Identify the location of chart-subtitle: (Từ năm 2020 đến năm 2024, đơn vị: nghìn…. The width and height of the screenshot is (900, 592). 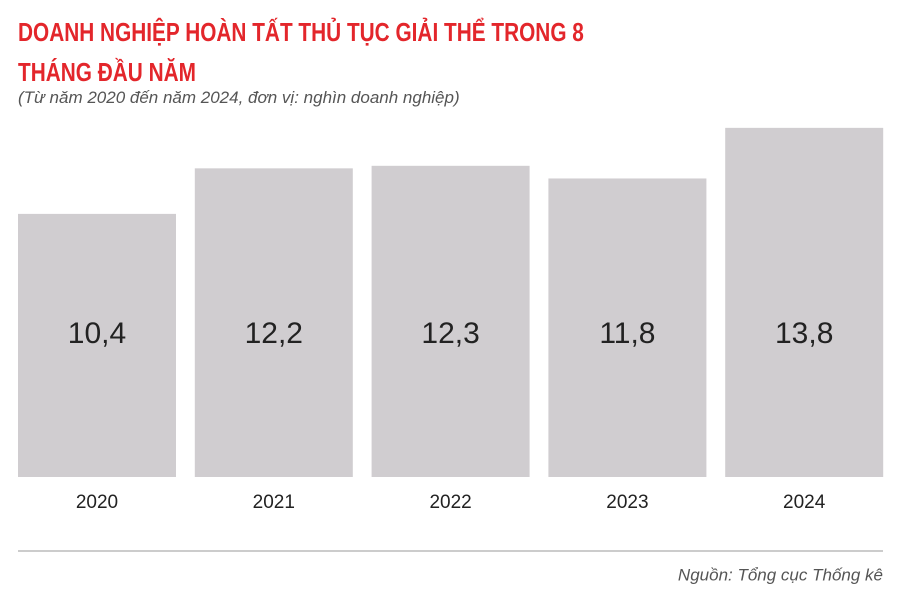
(239, 97).